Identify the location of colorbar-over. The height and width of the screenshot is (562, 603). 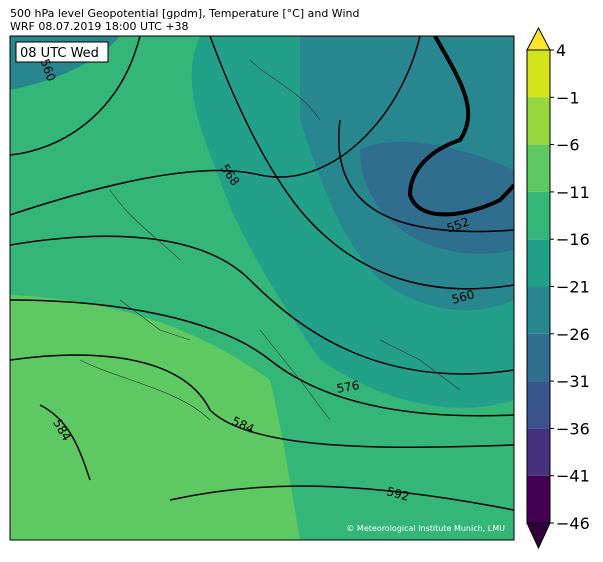
(538, 38).